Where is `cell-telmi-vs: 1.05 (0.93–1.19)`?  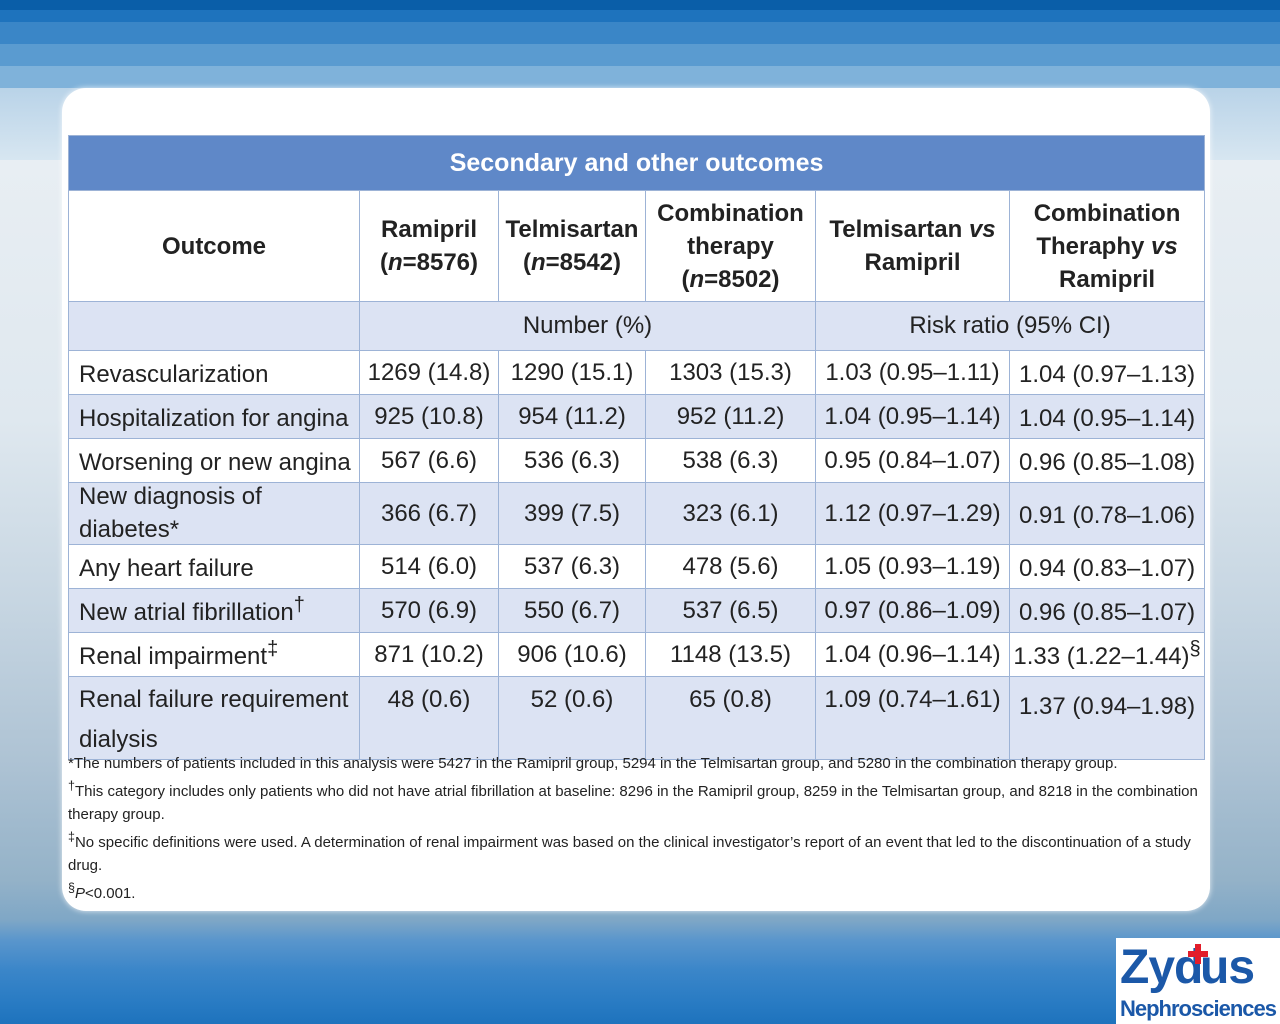
cell-telmi-vs: 1.05 (0.93–1.19) is located at coordinates (912, 566).